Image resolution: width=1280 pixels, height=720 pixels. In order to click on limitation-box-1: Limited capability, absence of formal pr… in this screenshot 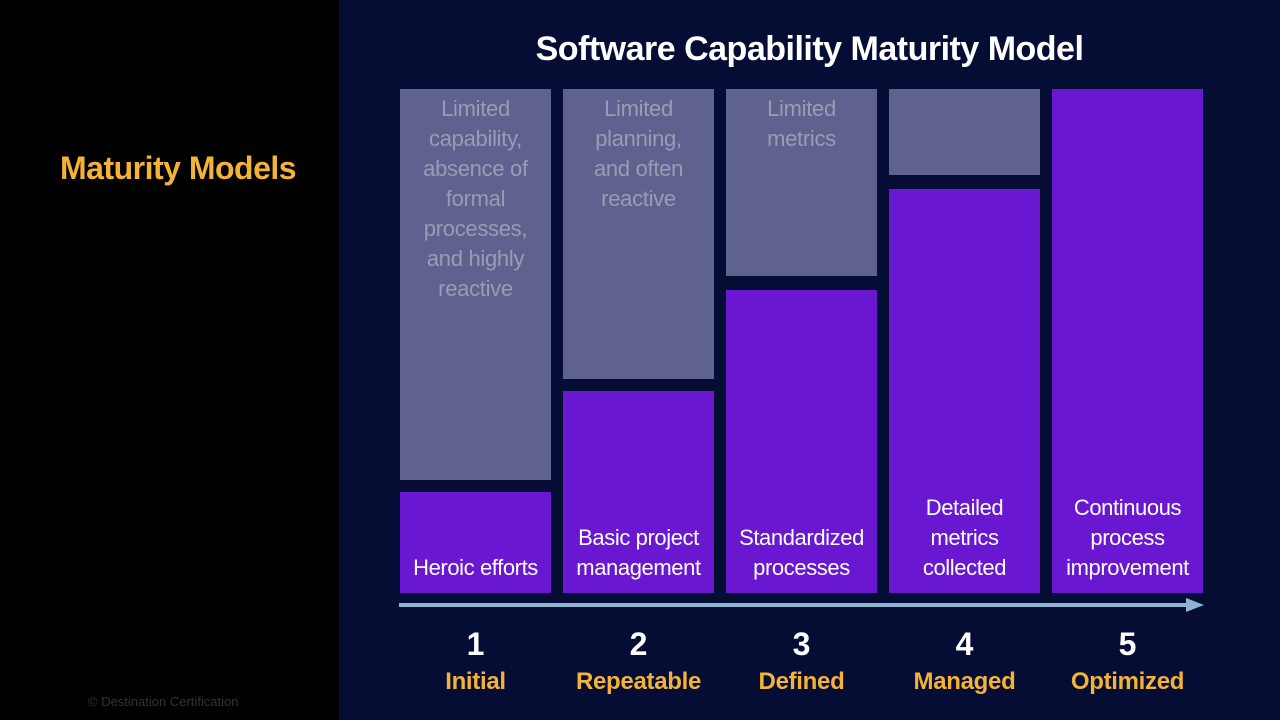, I will do `click(475, 284)`.